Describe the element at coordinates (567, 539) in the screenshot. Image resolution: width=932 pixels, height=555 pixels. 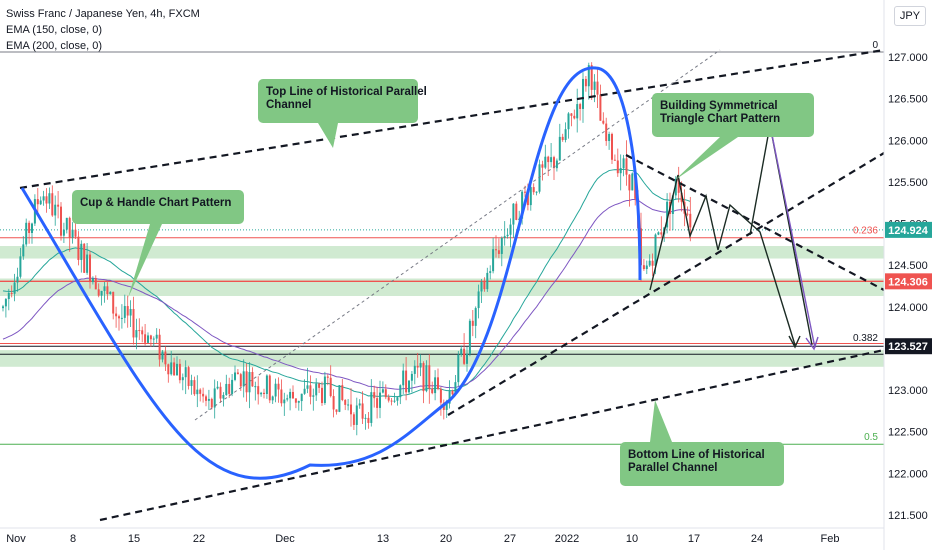
I see `x-tick-8: 2022` at that location.